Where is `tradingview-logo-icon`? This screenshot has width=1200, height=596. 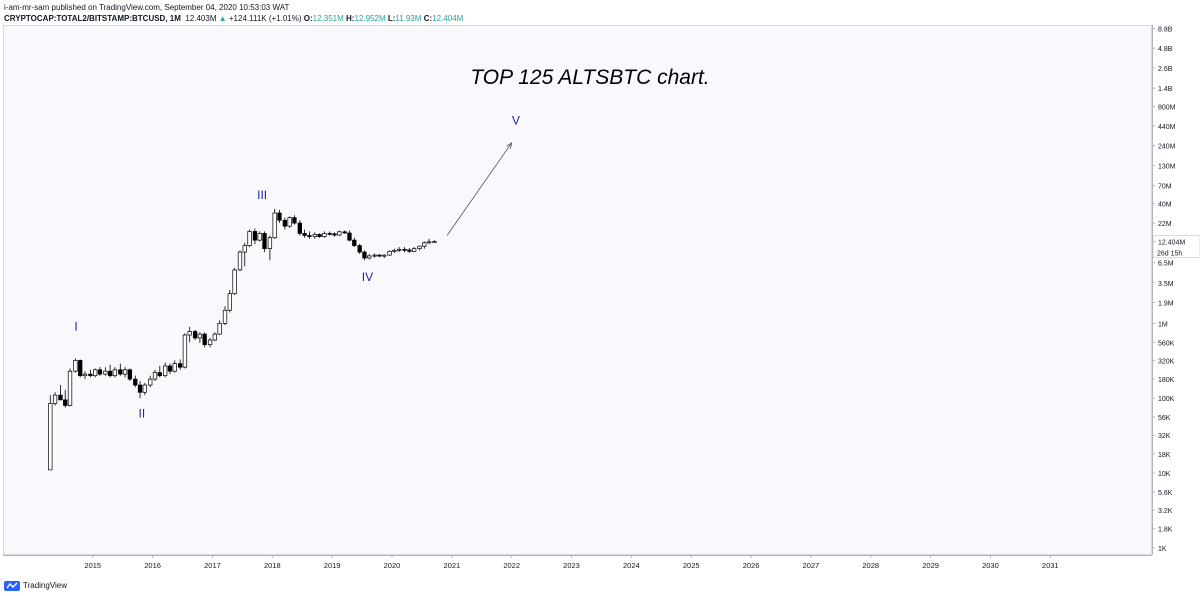
tradingview-logo-icon is located at coordinates (12, 586).